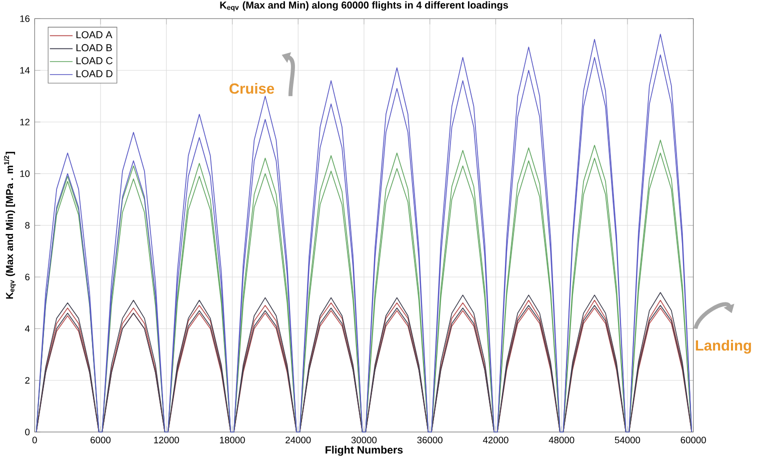 The width and height of the screenshot is (767, 458). I want to click on y-tick-label: 10, so click(25, 173).